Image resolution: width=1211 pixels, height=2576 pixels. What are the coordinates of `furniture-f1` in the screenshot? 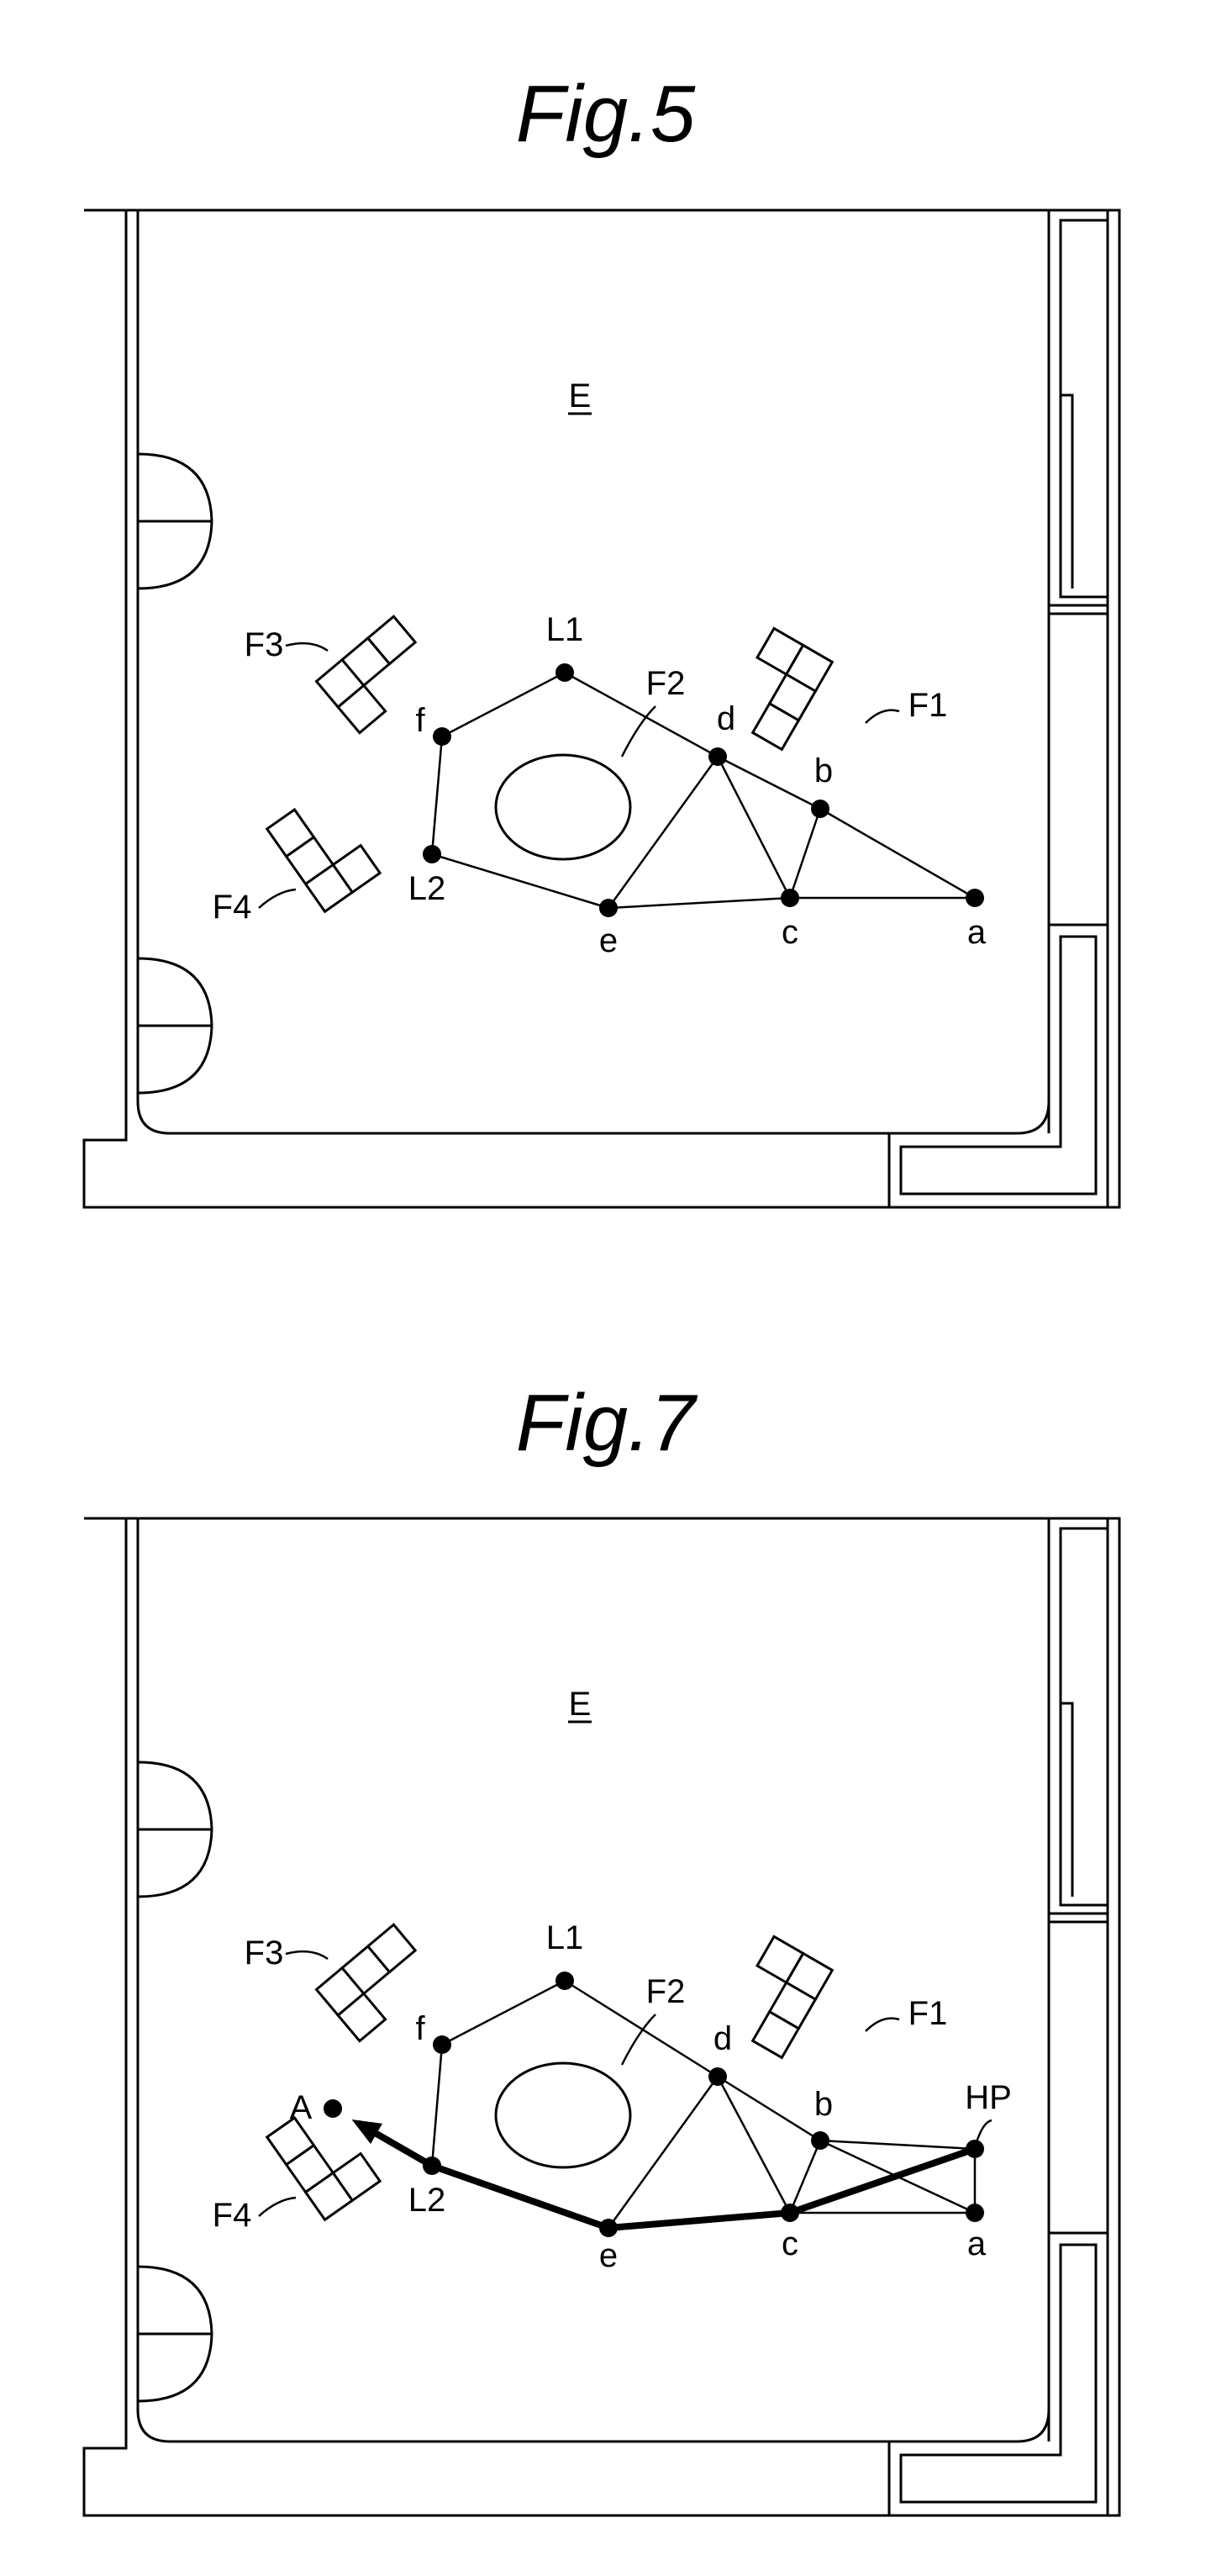 It's located at (792, 1998).